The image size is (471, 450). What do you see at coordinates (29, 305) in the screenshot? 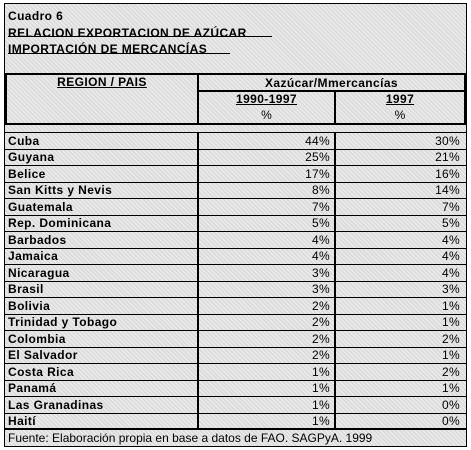
I see `country: Bolivia` at bounding box center [29, 305].